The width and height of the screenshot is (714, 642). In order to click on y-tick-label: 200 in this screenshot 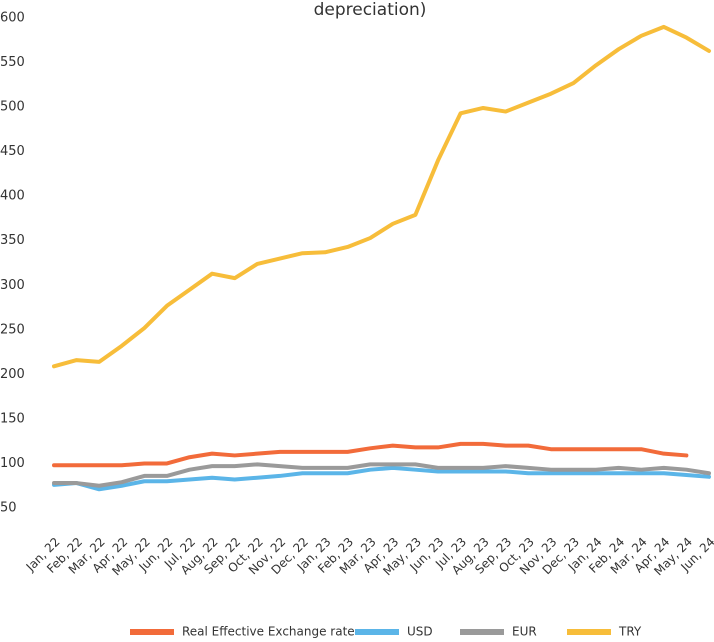, I will do `click(12, 374)`.